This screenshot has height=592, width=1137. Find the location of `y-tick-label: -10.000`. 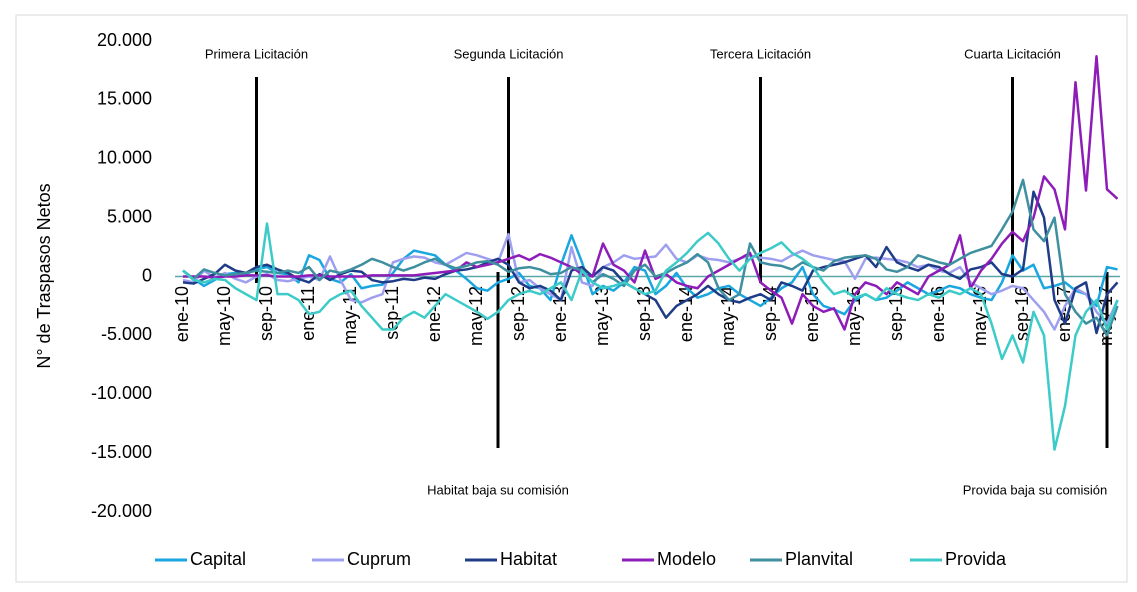

y-tick-label: -10.000 is located at coordinates (121, 393).